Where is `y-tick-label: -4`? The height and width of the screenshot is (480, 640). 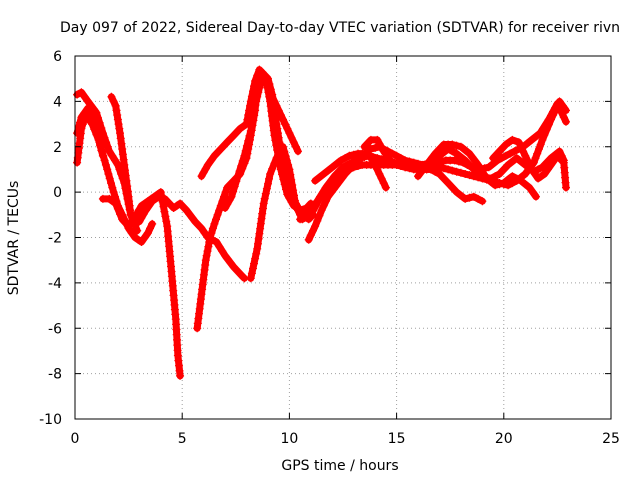
y-tick-label: -4 is located at coordinates (55, 284).